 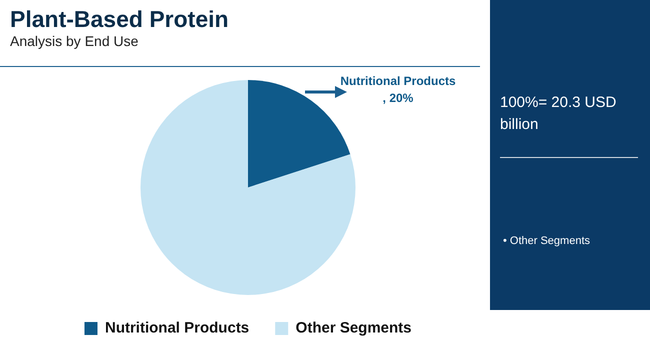 I want to click on text: Nutritional Products , 20%, so click(x=398, y=90).